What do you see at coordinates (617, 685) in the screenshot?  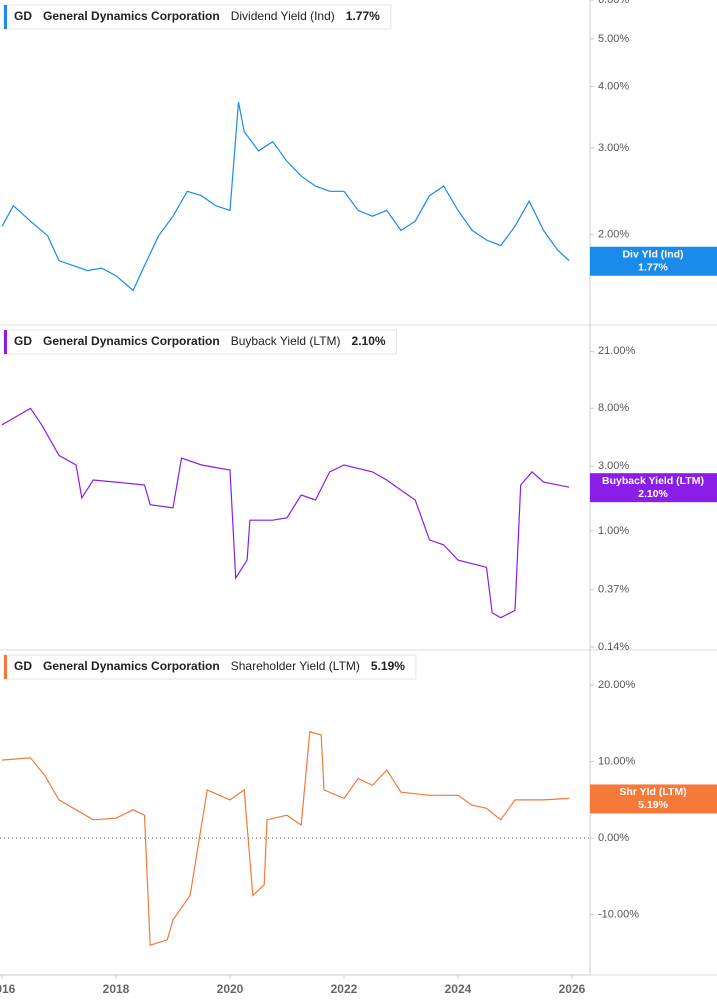 I see `y-tick-label: 20.00%` at bounding box center [617, 685].